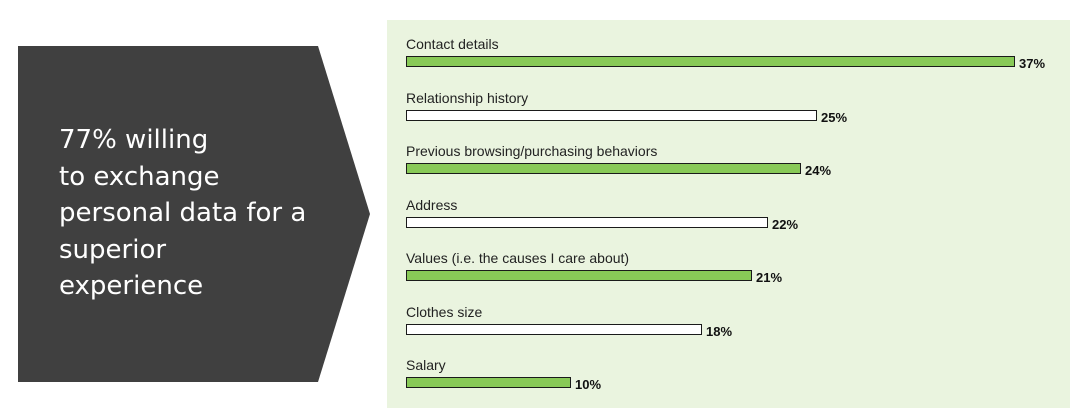 This screenshot has height=413, width=1080. I want to click on value-label: 37%, so click(1032, 63).